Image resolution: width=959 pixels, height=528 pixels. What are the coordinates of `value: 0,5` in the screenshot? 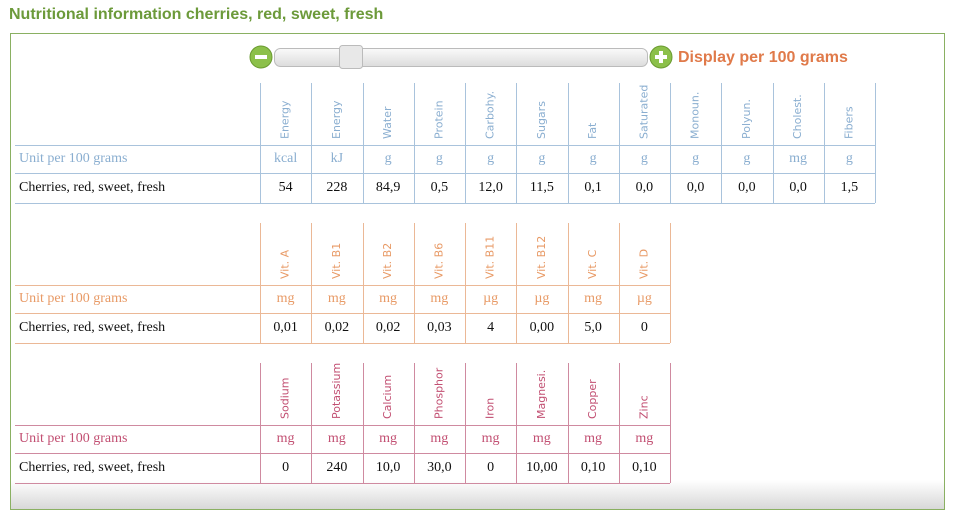 It's located at (440, 187).